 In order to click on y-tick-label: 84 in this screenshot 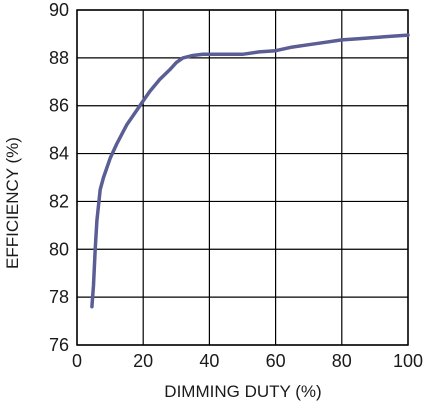, I will do `click(59, 154)`.